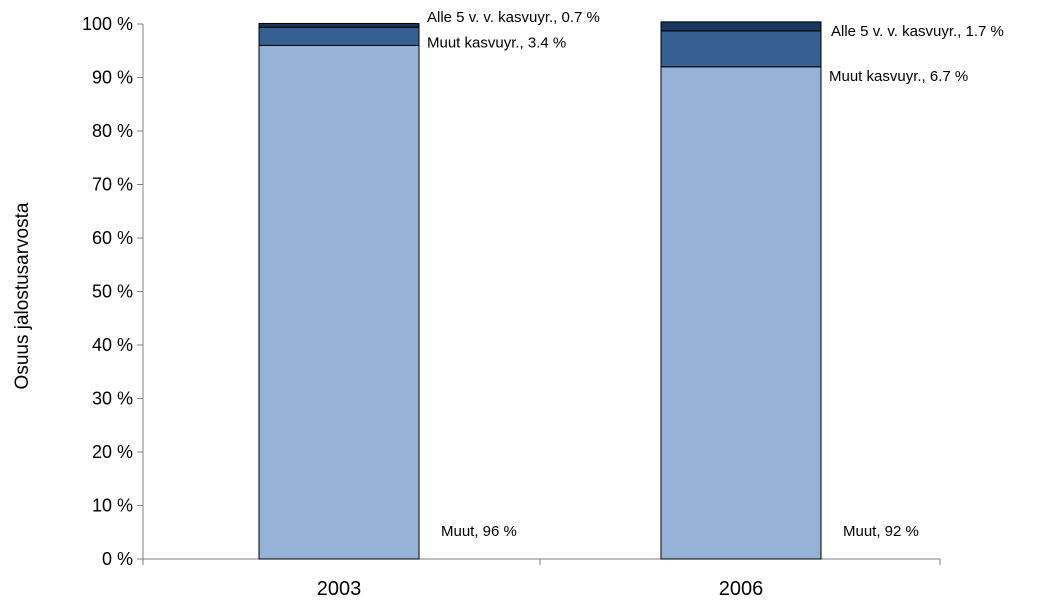 The image size is (1053, 612). Describe the element at coordinates (22, 295) in the screenshot. I see `y-axis-label: Osuus jalostusarvosta` at that location.